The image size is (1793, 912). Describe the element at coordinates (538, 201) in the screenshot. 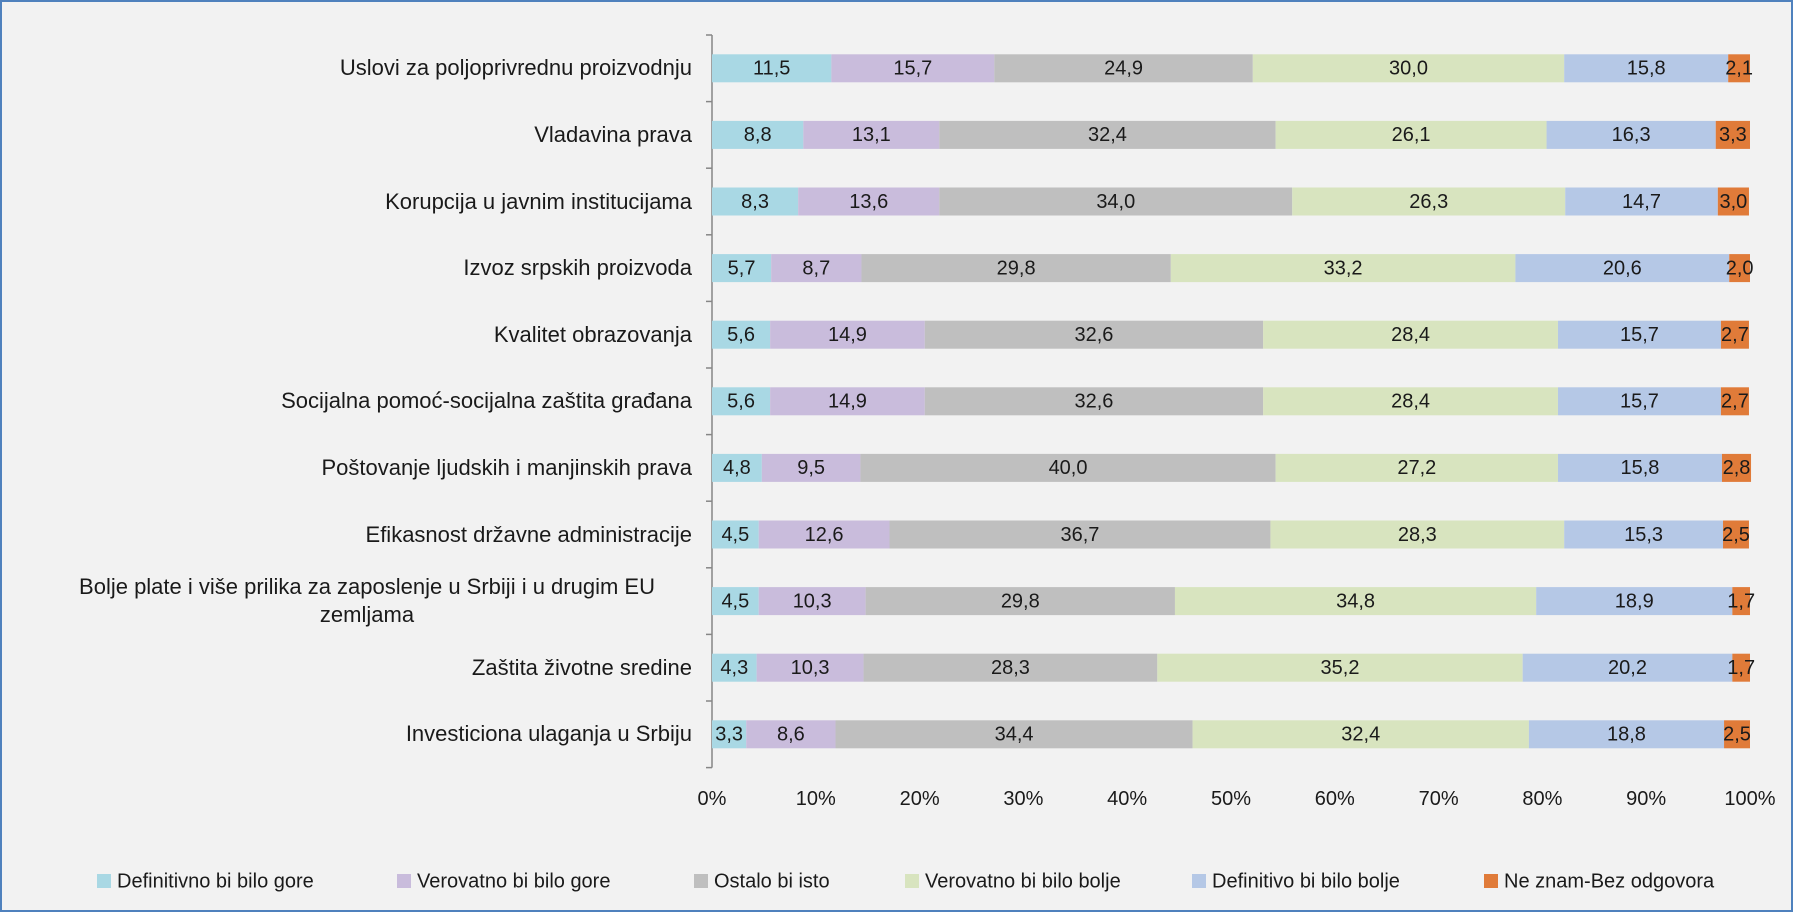

I see `category-text: Korupcija u javnim institucijama` at that location.